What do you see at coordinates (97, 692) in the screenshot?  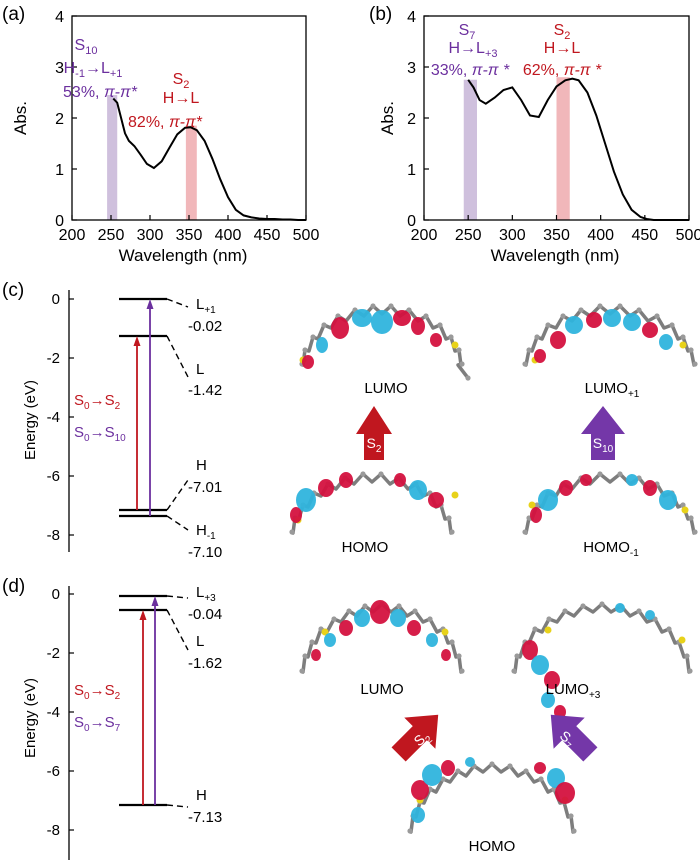 I see `panel-d-transition-s2: S0→S2` at bounding box center [97, 692].